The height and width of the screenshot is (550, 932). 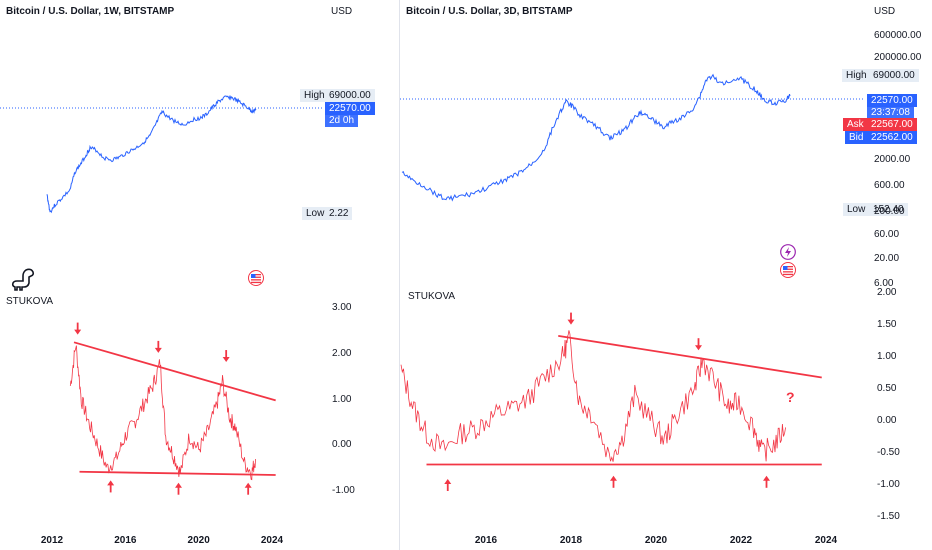 What do you see at coordinates (855, 124) in the screenshot?
I see `ask-label: Ask` at bounding box center [855, 124].